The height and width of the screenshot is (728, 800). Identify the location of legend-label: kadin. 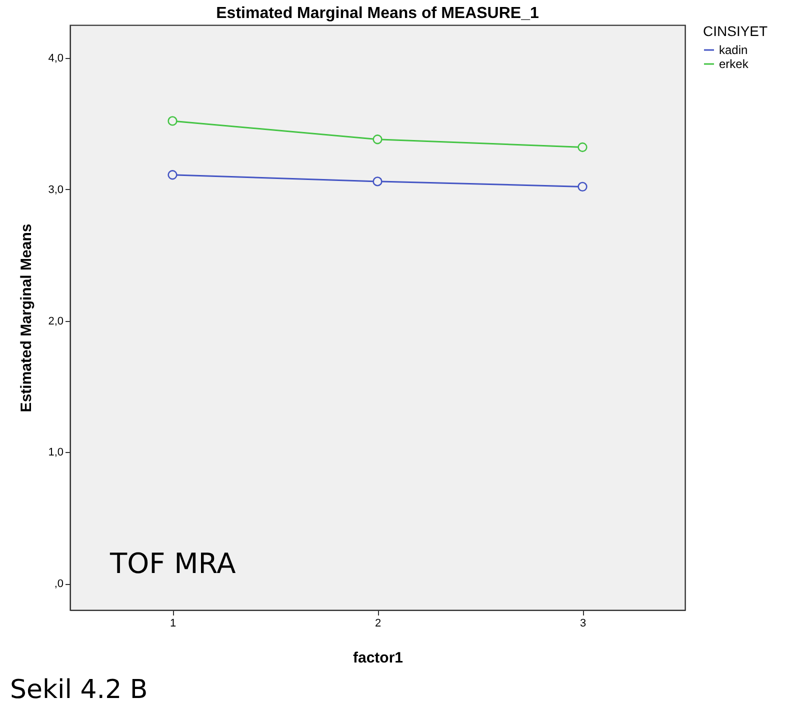
(733, 50).